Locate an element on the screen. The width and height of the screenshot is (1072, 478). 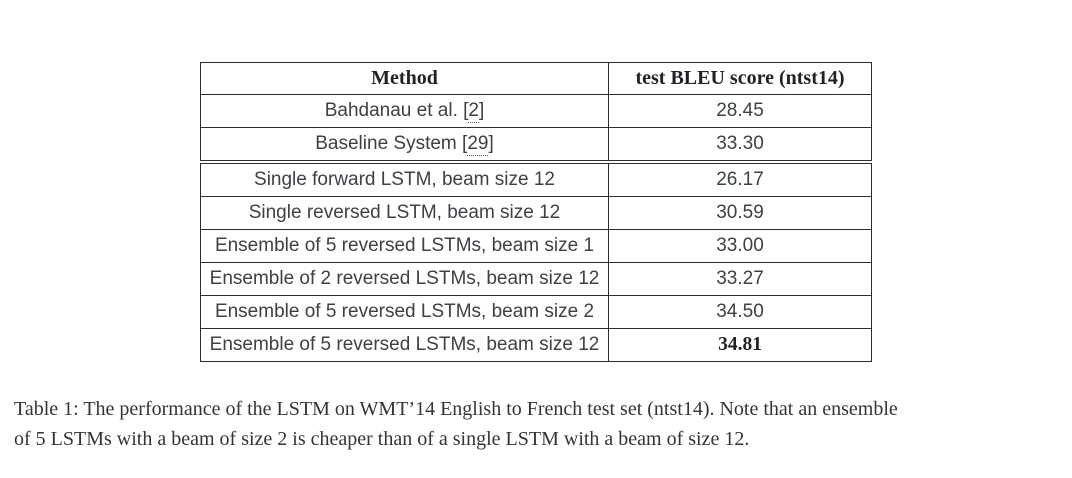
score-cell: 33.30 is located at coordinates (740, 144).